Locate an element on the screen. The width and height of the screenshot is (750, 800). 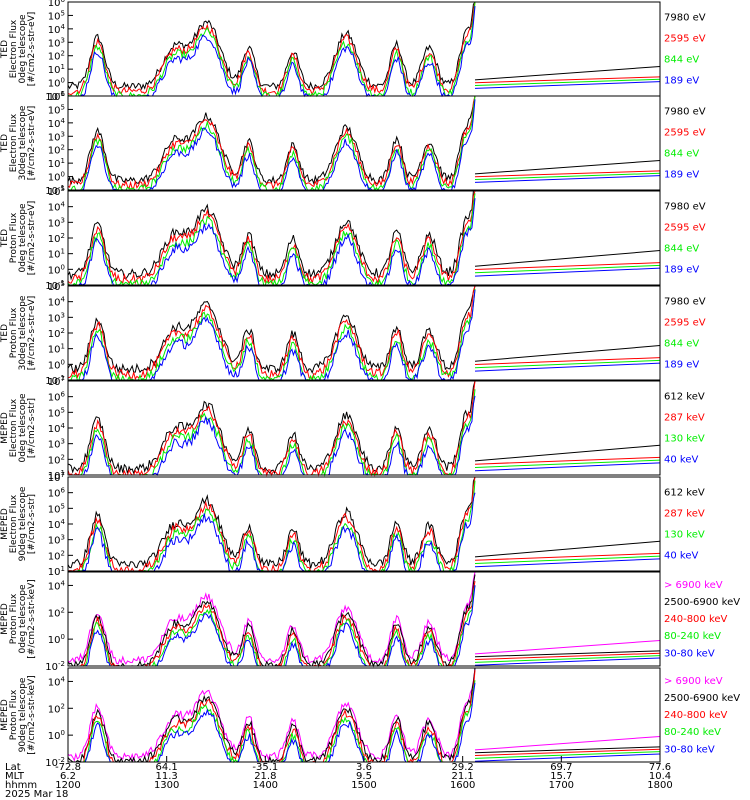
x-tick-lat: 3.6 is located at coordinates (364, 767).